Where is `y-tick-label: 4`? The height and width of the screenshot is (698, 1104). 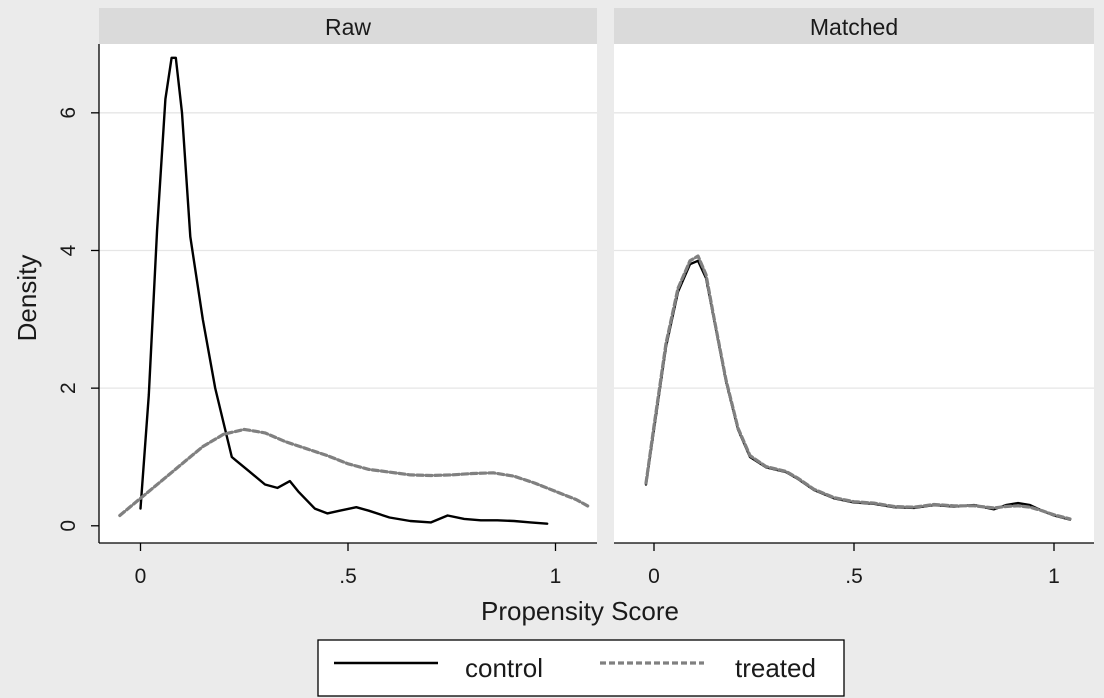 y-tick-label: 4 is located at coordinates (68, 250).